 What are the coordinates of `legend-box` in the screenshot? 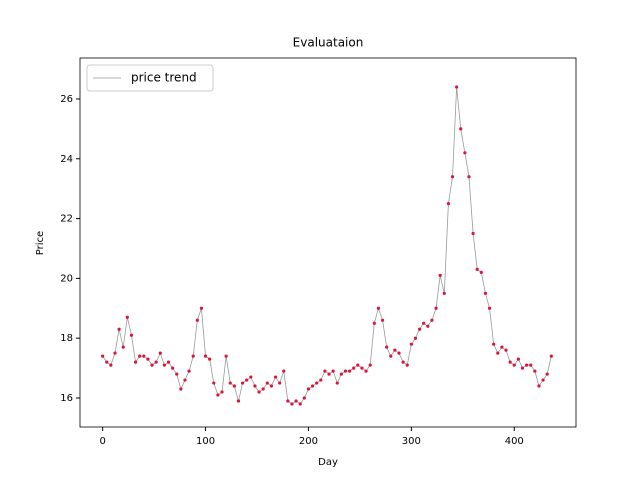 It's located at (150, 78).